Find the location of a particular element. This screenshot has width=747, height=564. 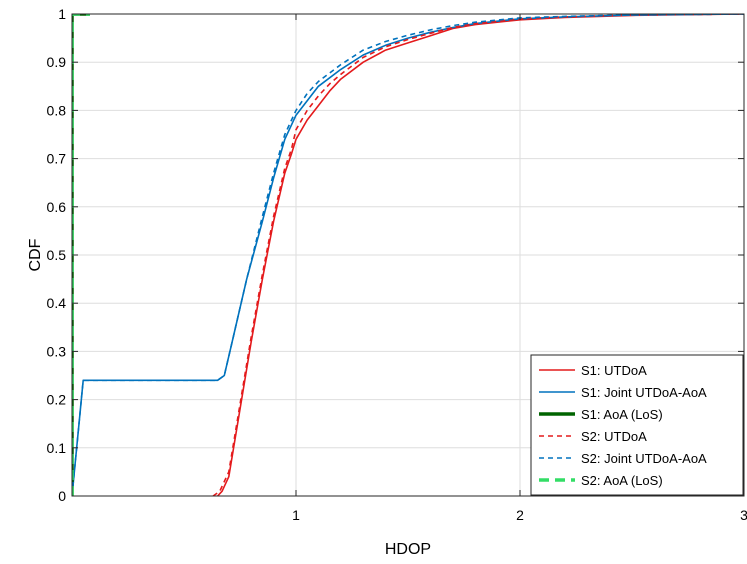

y-tick-label: 0.1 is located at coordinates (57, 448).